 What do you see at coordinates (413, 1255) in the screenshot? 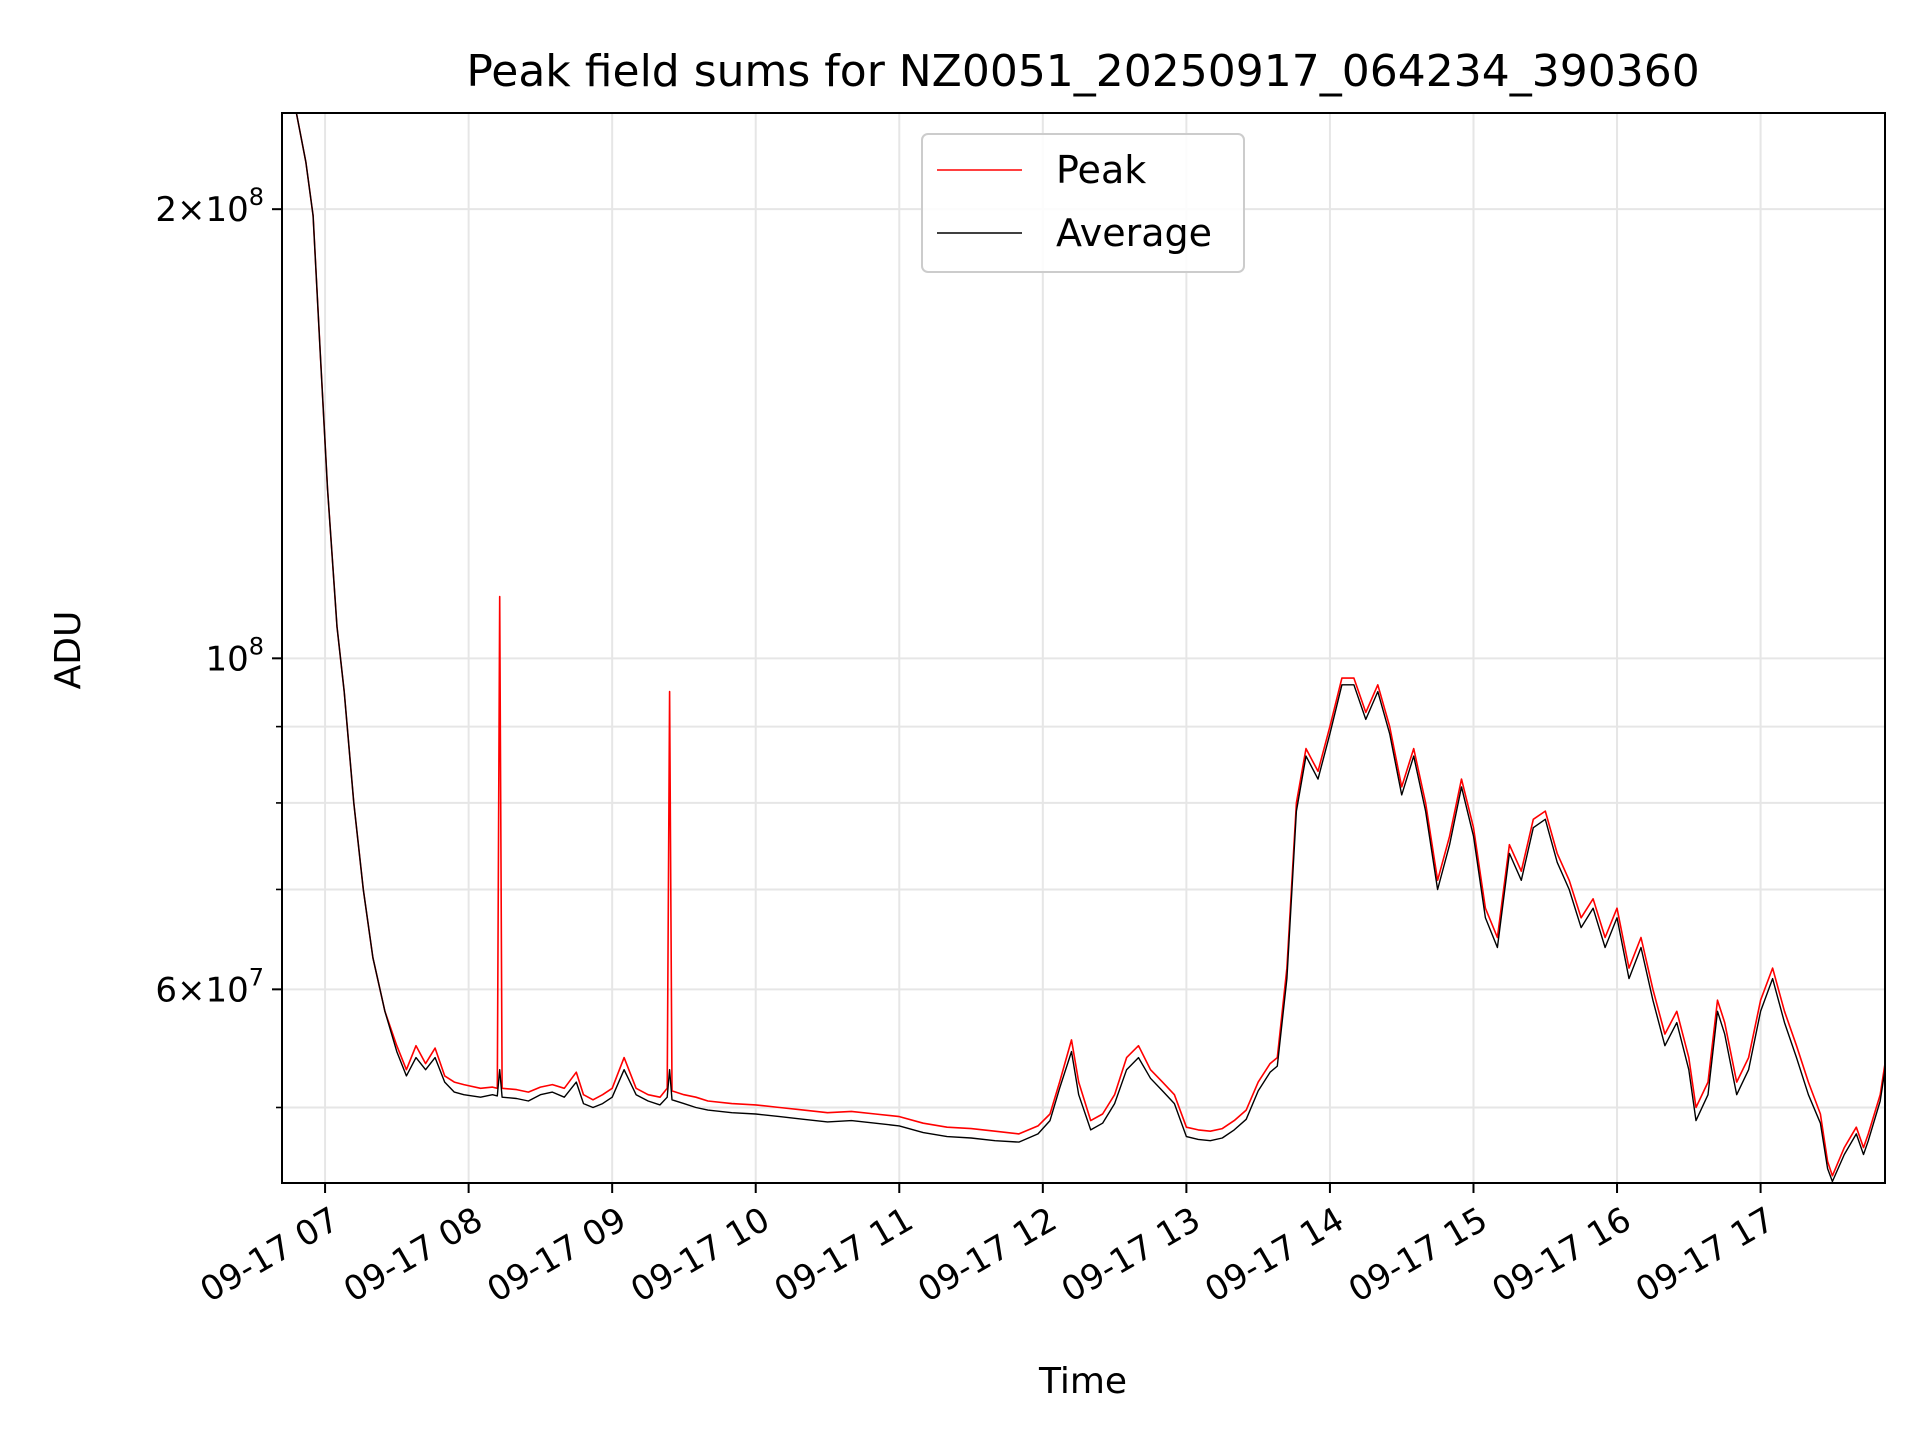
I see `x-tick-label: 09-17 08` at bounding box center [413, 1255].